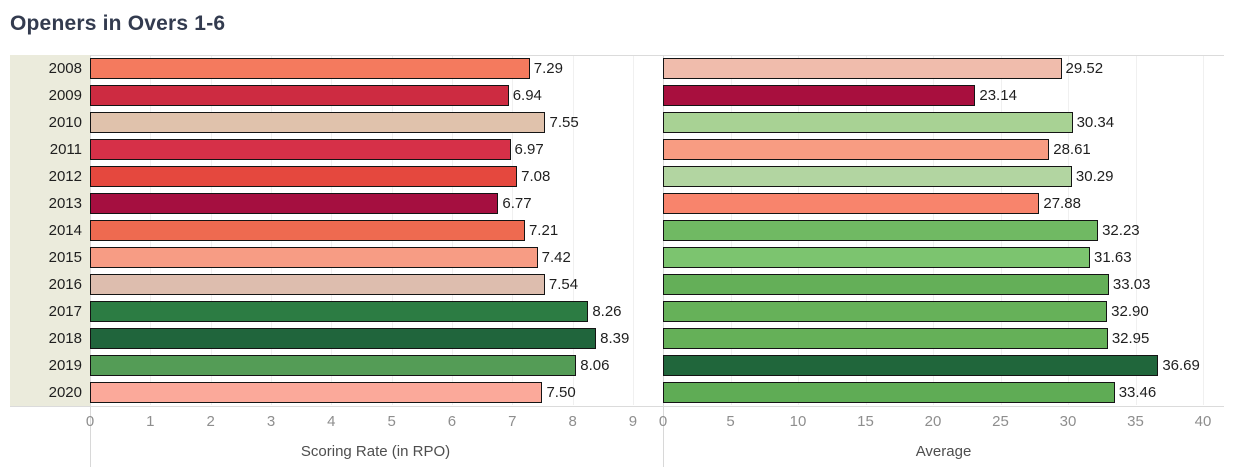 Image resolution: width=1233 pixels, height=475 pixels. I want to click on average-axis: 0 5 10 15 20 25 30 35 40, so click(941, 423).